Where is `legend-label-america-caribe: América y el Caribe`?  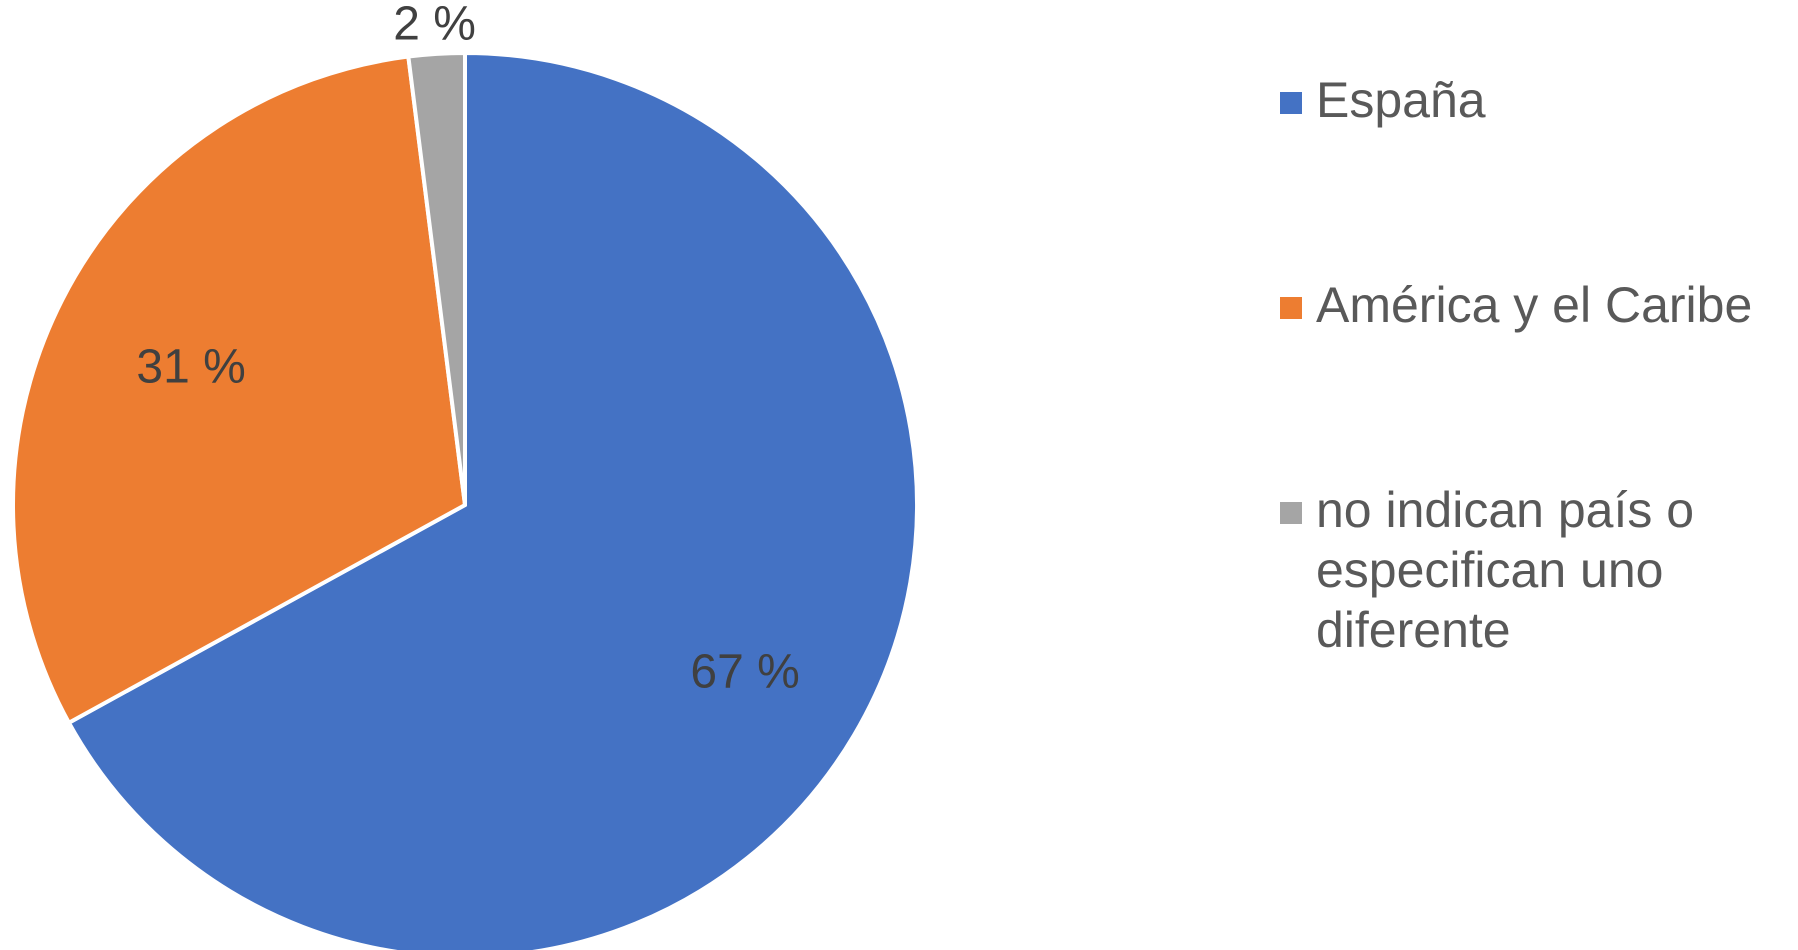 legend-label-america-caribe: América y el Caribe is located at coordinates (1534, 305).